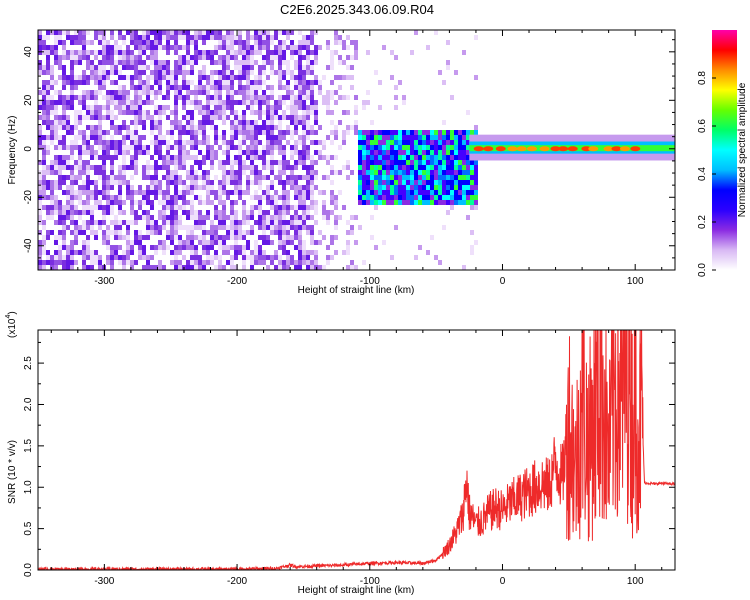  What do you see at coordinates (12, 472) in the screenshot?
I see `snr-y-label: SNR (10 * v/v)` at bounding box center [12, 472].